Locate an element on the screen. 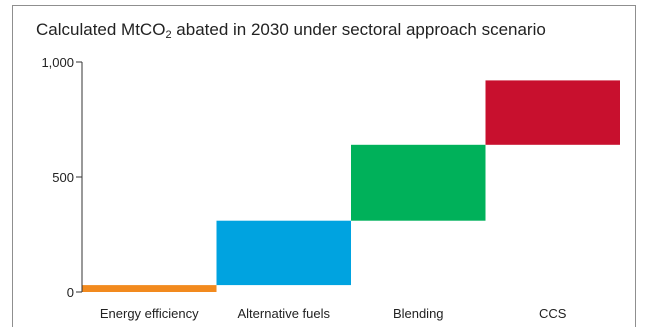  bar-alternative-fuels is located at coordinates (283, 253).